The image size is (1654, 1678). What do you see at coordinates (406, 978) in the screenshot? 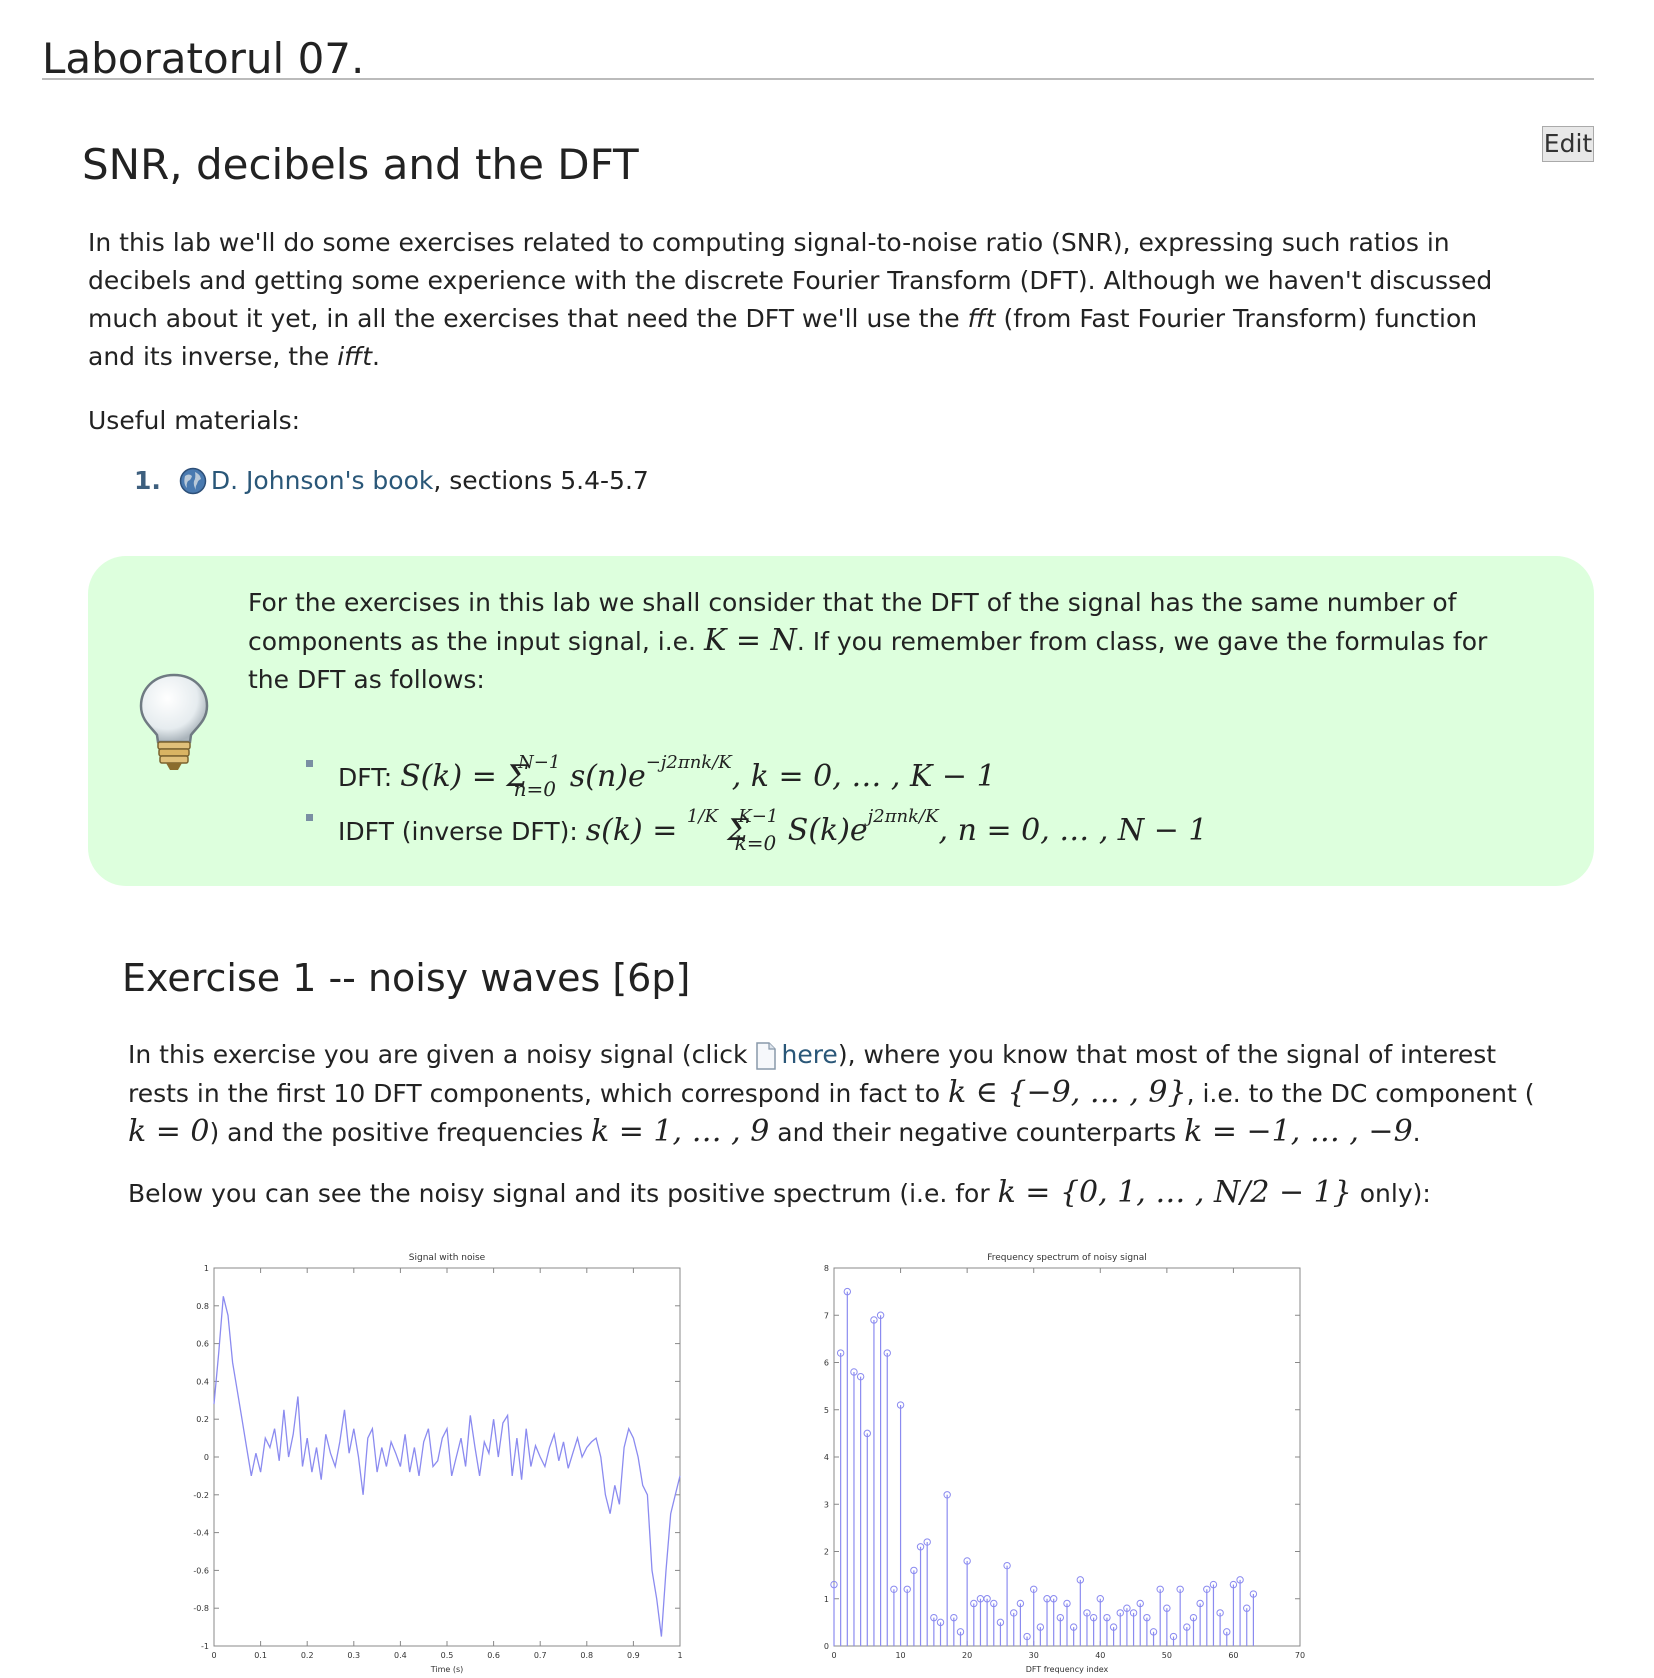
I see `exercise-1-title: Exercise 1 -- noisy waves [6p]` at bounding box center [406, 978].